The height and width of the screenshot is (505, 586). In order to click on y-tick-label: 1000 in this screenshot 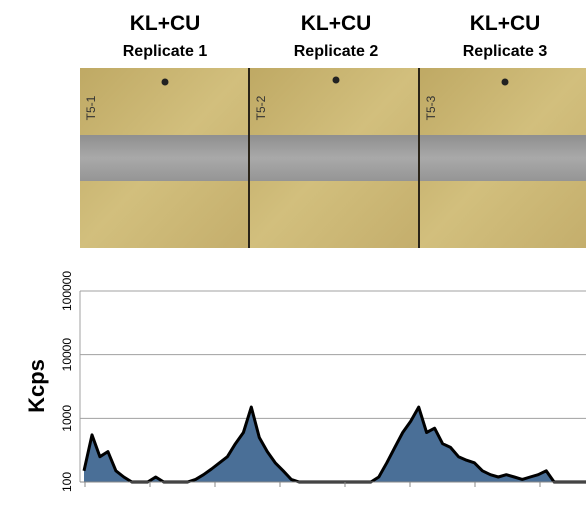, I will do `click(67, 418)`.